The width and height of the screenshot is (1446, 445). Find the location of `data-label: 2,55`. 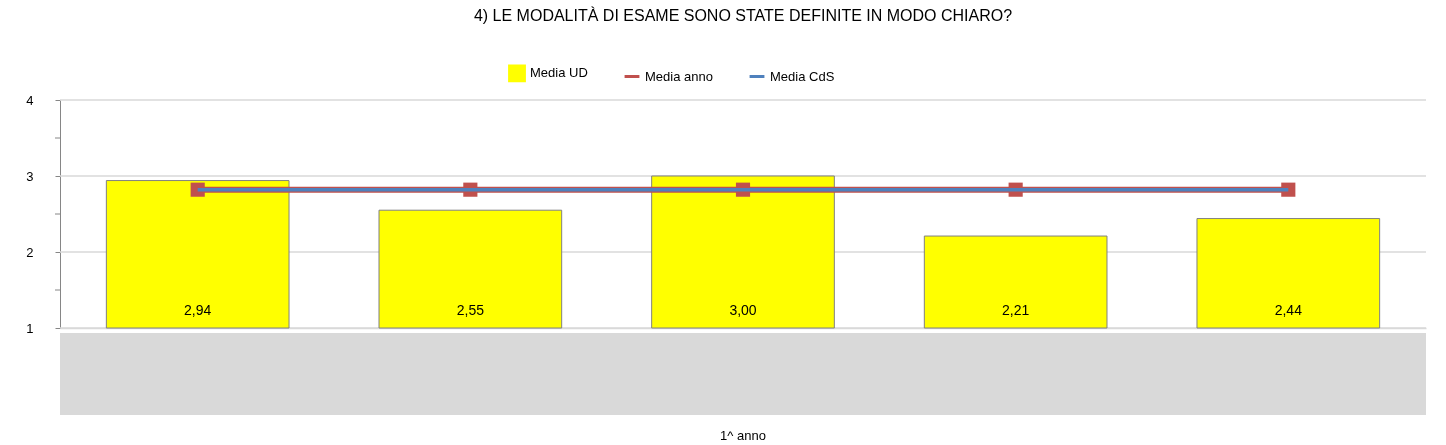

data-label: 2,55 is located at coordinates (470, 310).